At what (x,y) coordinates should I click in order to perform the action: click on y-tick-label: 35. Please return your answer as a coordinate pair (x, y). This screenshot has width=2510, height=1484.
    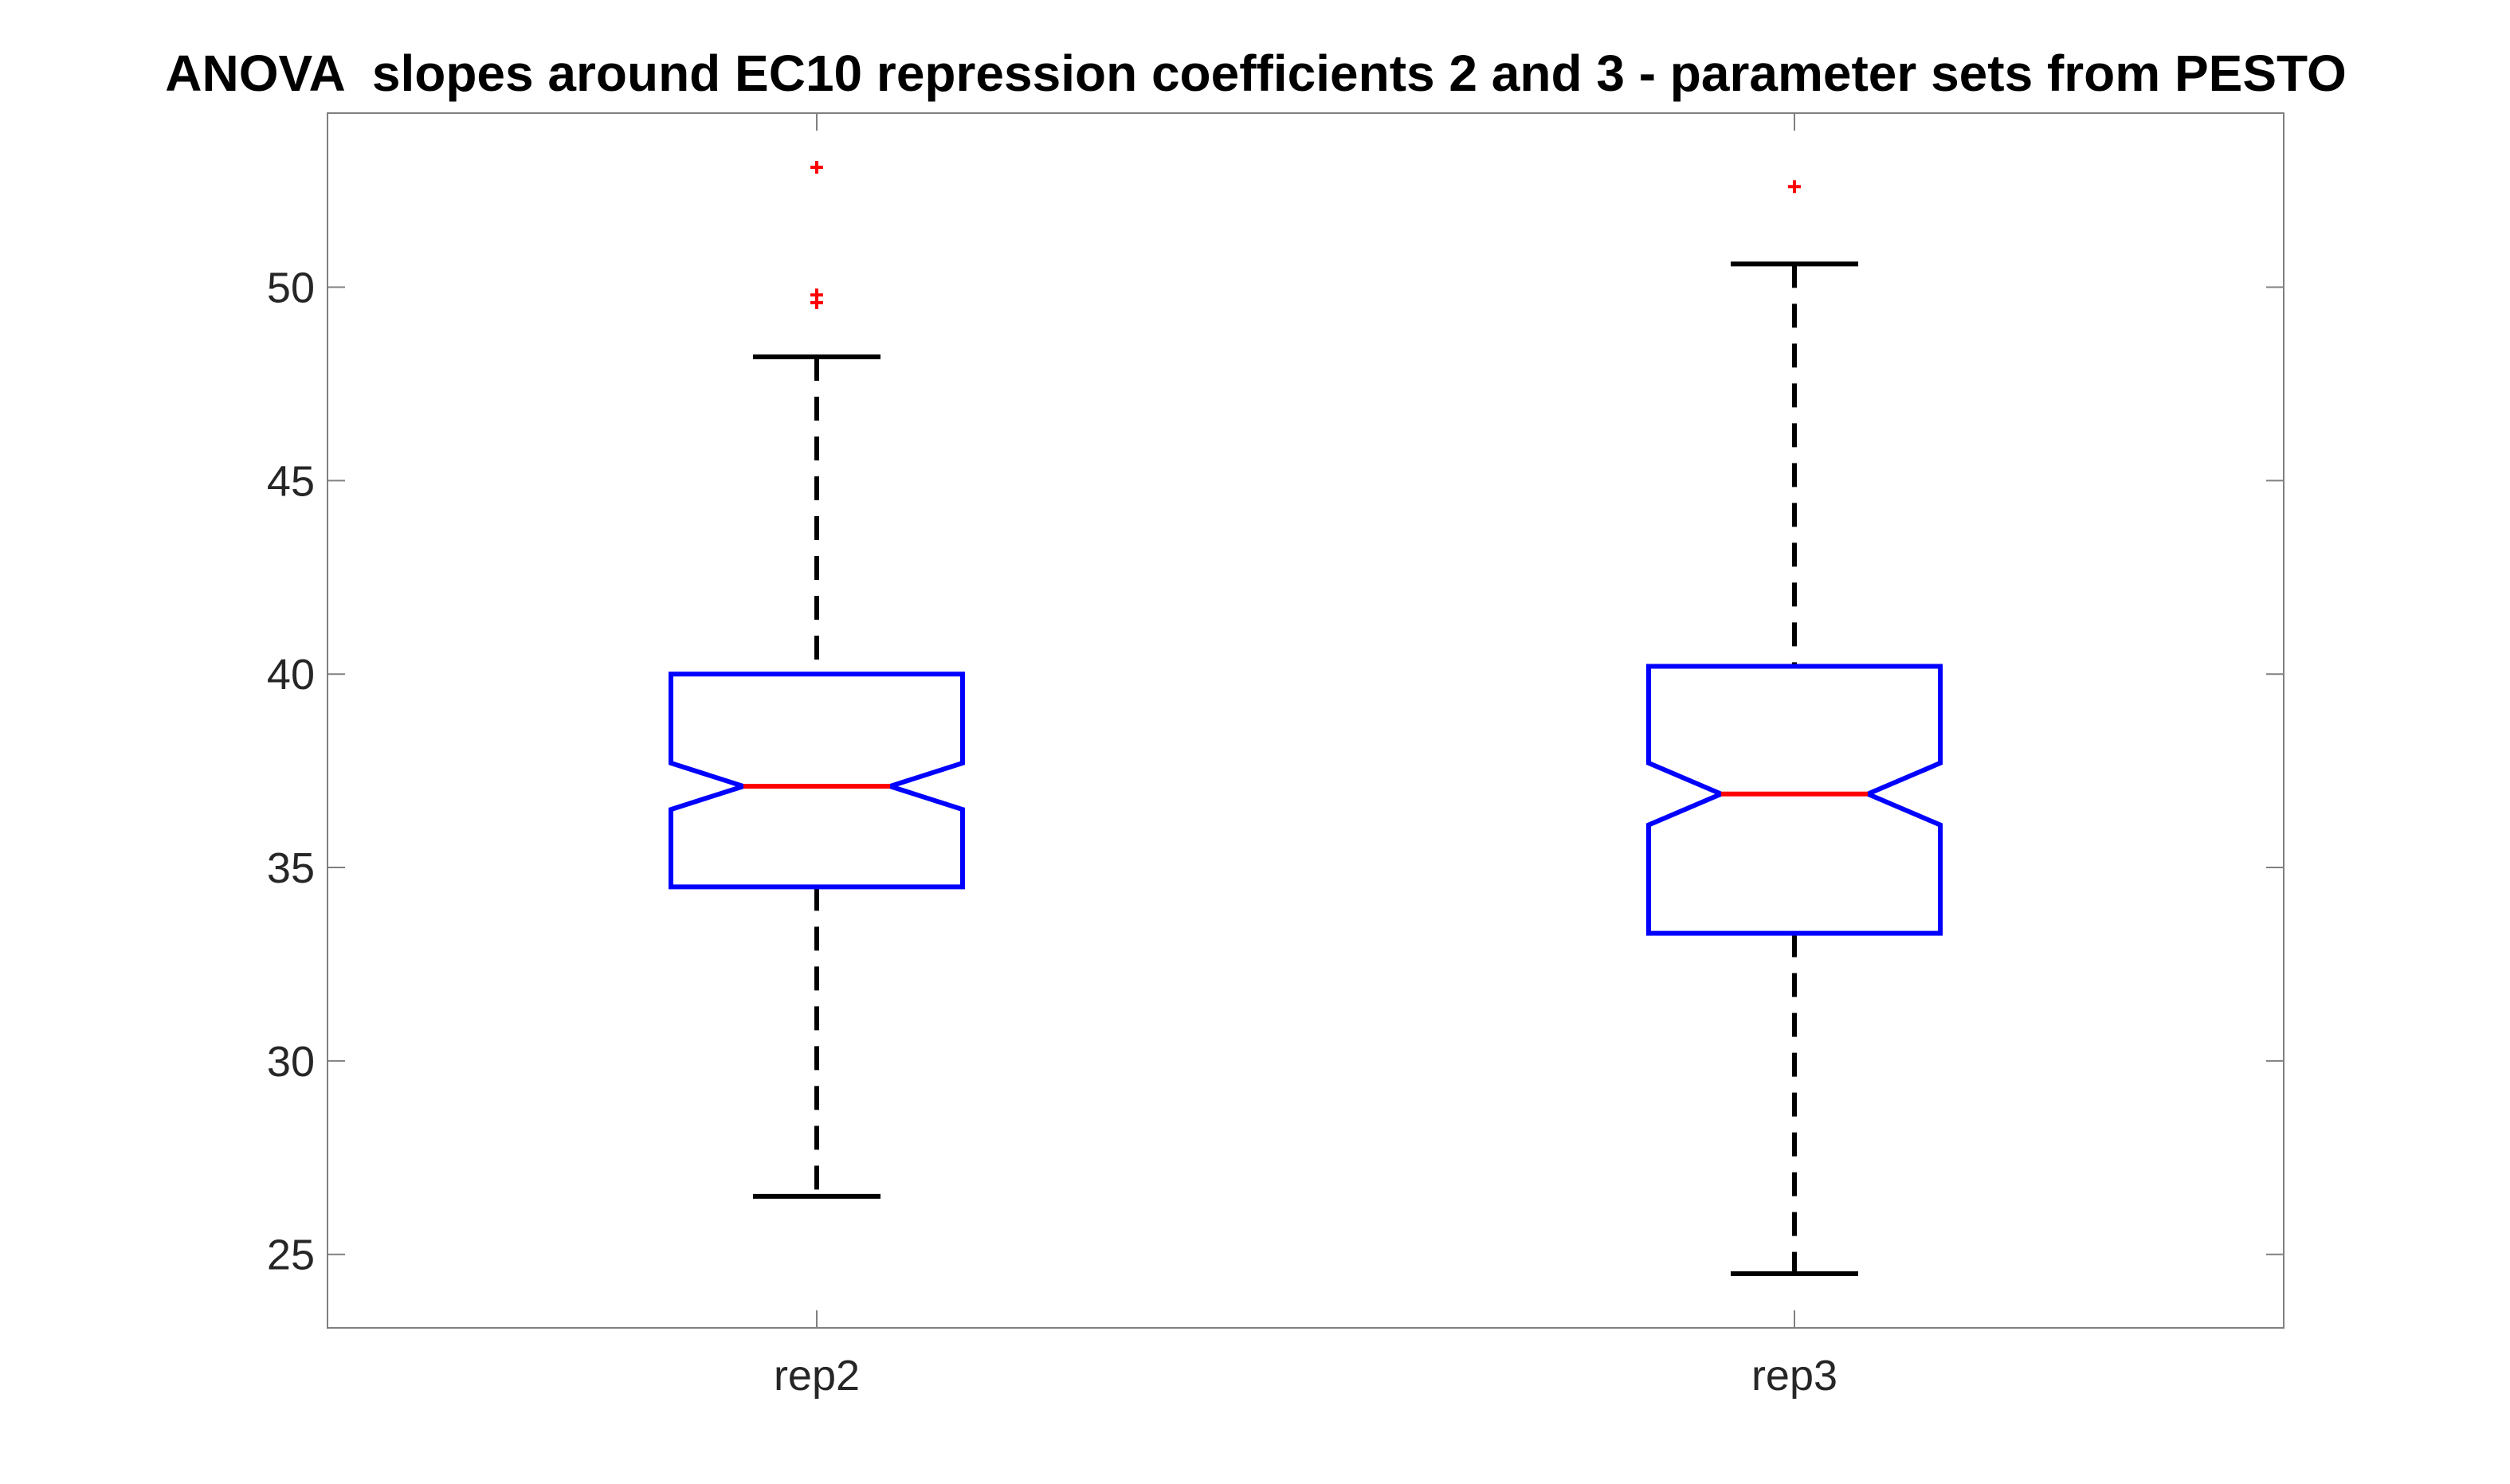
    Looking at the image, I should click on (291, 868).